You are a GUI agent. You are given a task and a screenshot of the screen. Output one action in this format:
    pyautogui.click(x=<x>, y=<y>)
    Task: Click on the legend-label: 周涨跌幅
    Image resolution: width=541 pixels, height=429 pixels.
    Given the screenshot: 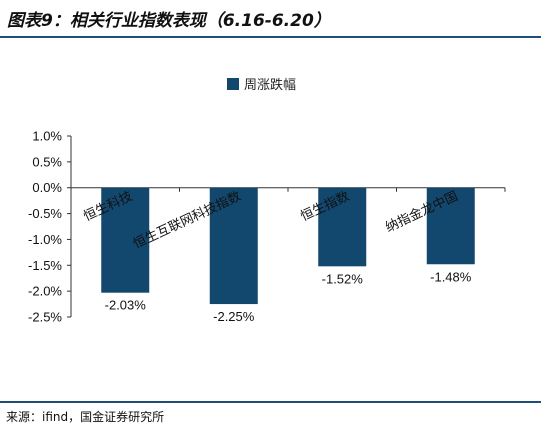 What is the action you would take?
    pyautogui.click(x=270, y=85)
    